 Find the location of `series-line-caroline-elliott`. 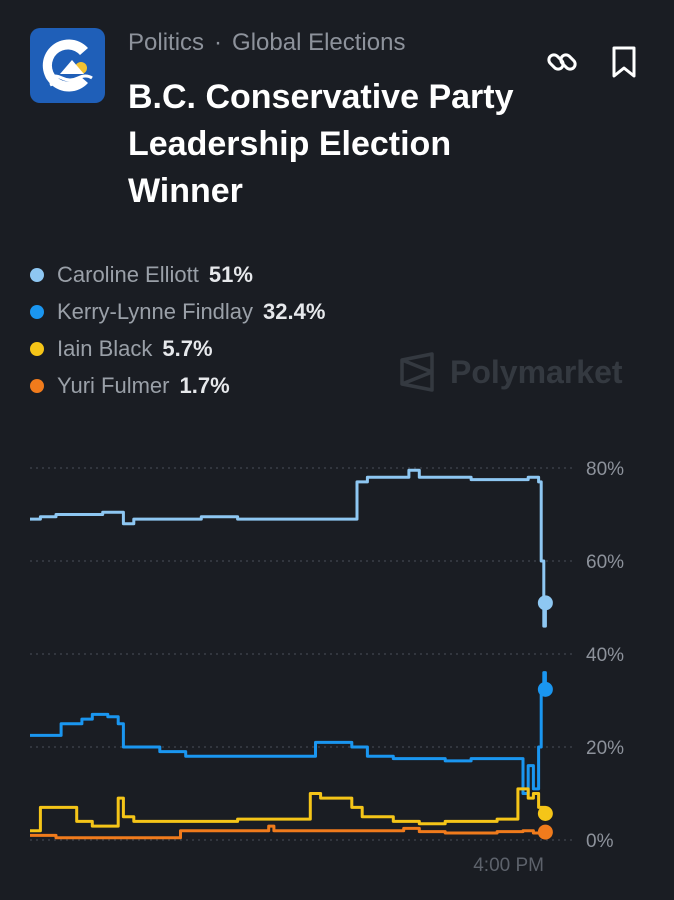

series-line-caroline-elliott is located at coordinates (288, 548).